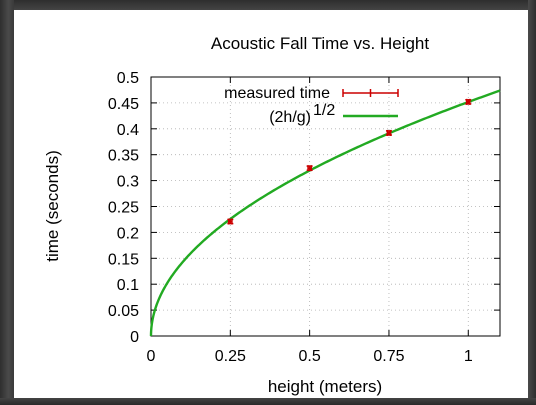  Describe the element at coordinates (349, 161) in the screenshot. I see `data-points-layer` at that location.